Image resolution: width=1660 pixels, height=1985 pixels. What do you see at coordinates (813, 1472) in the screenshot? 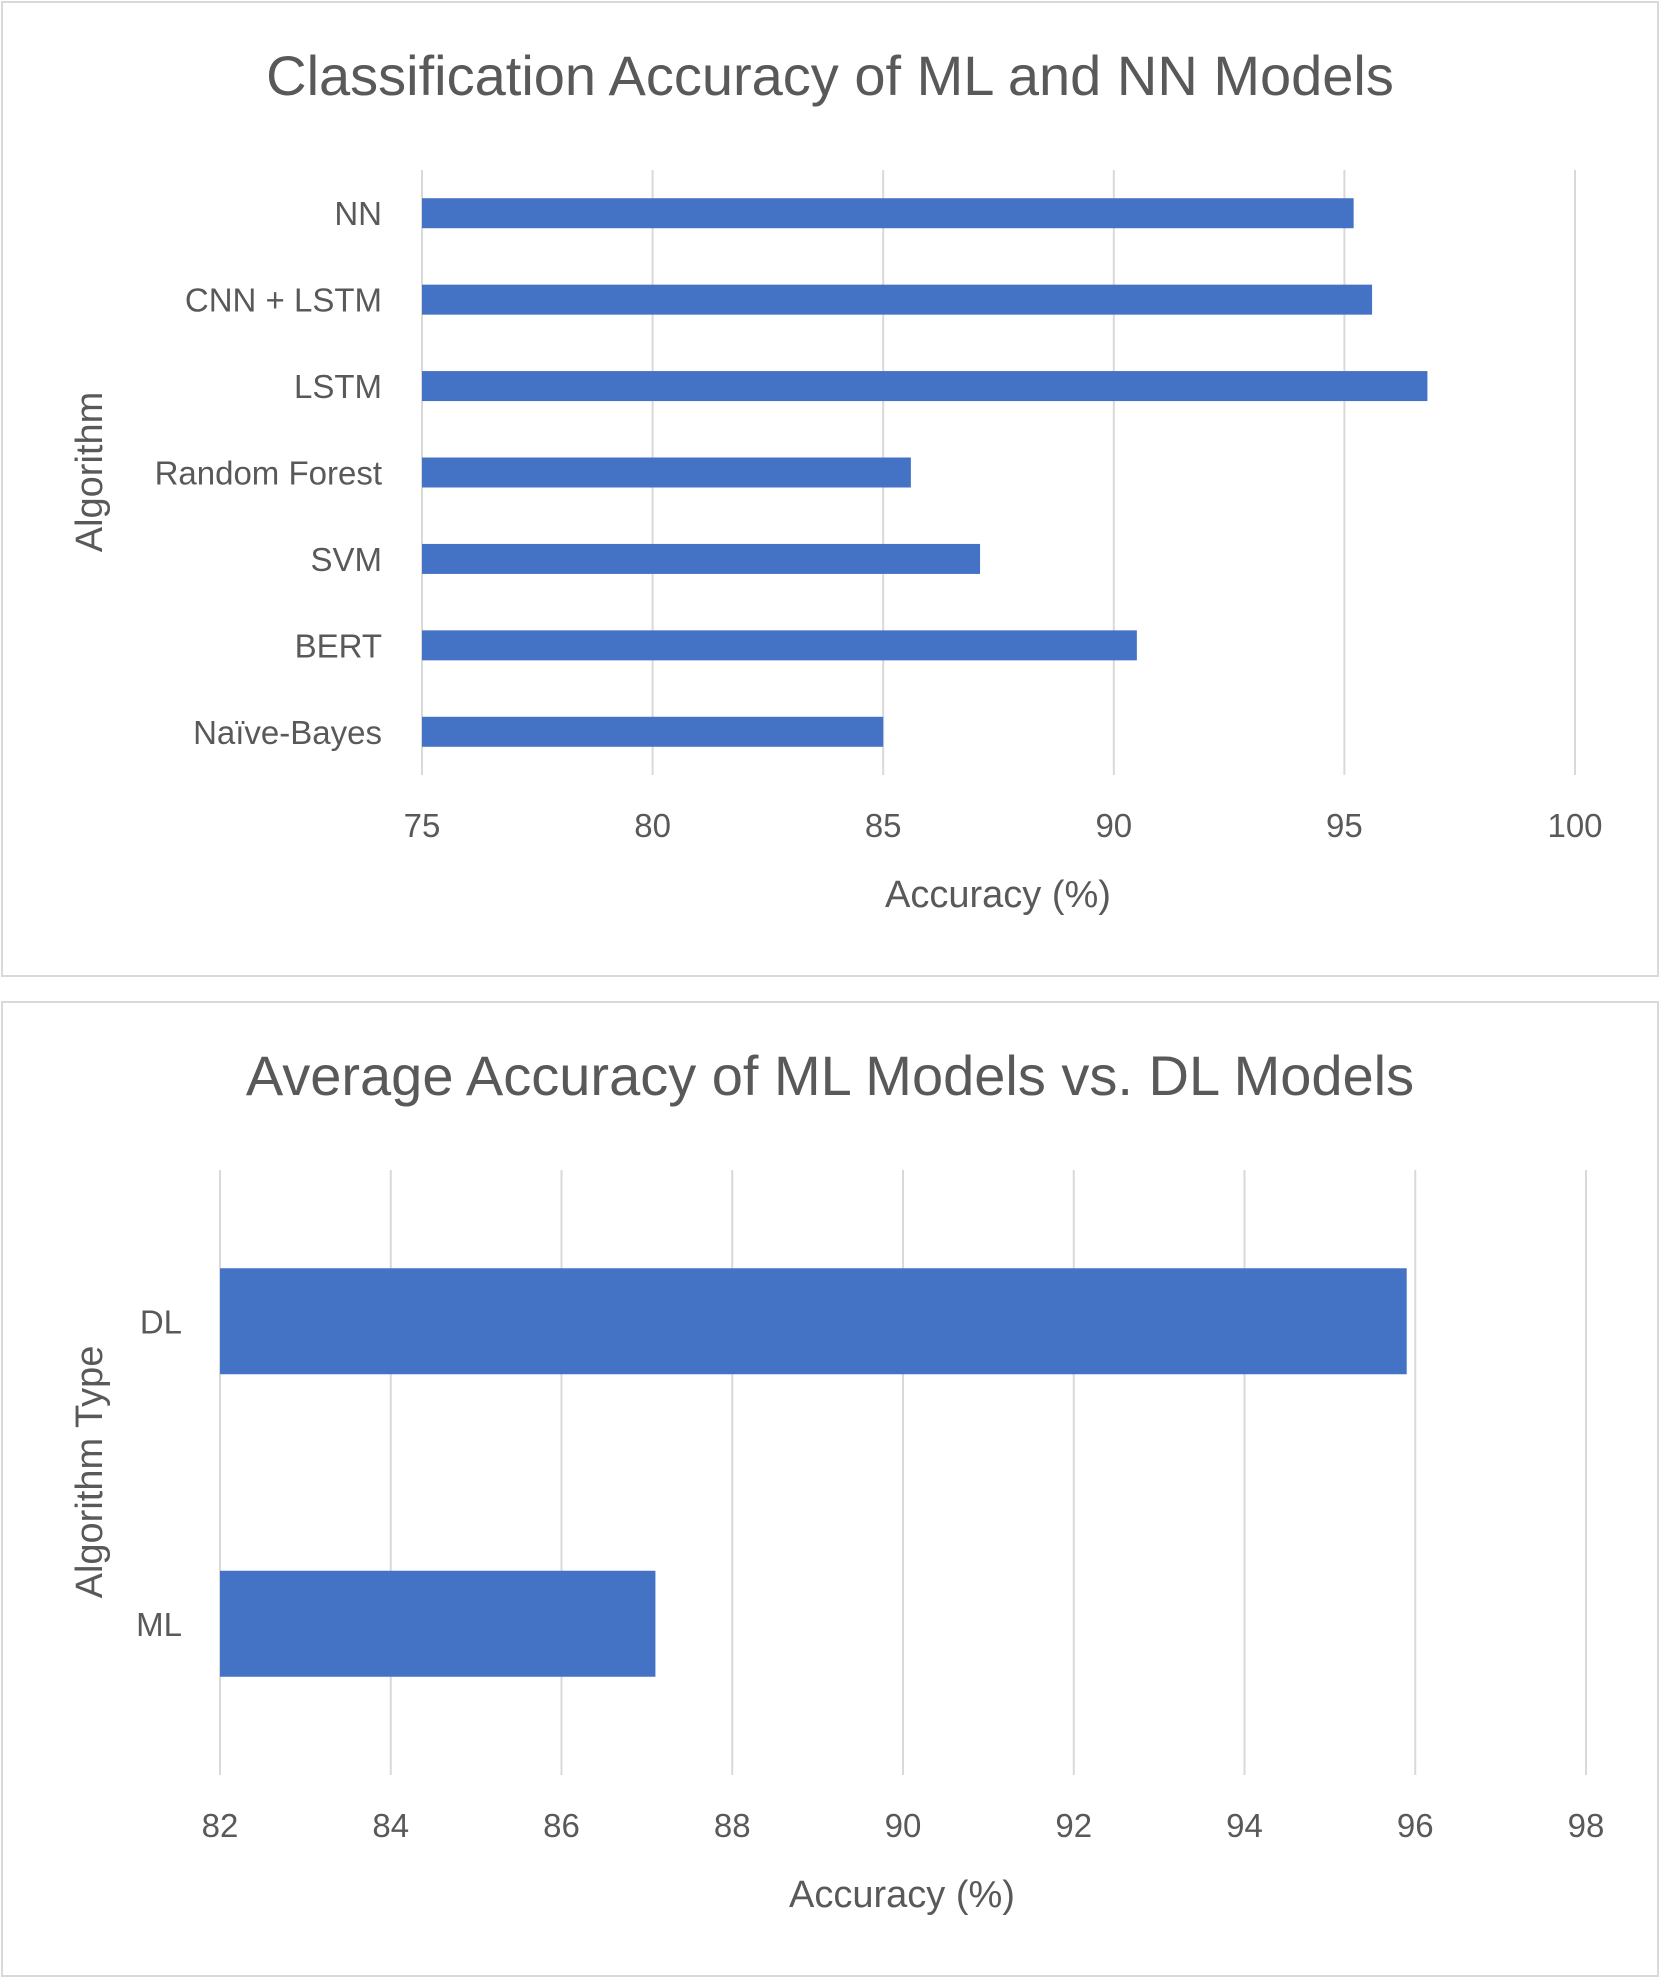
I see `chart-2-bars` at bounding box center [813, 1472].